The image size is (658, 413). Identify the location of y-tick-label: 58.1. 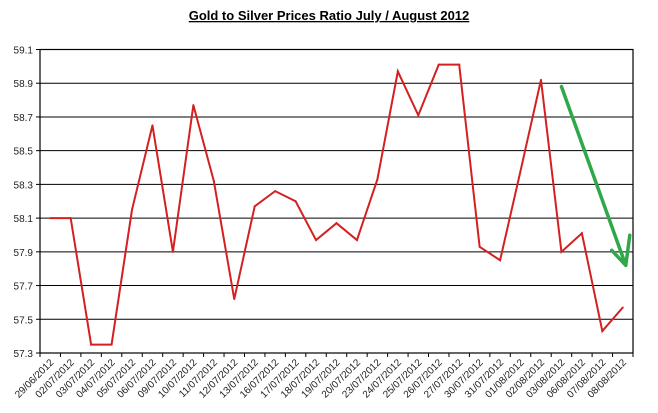
(24, 219).